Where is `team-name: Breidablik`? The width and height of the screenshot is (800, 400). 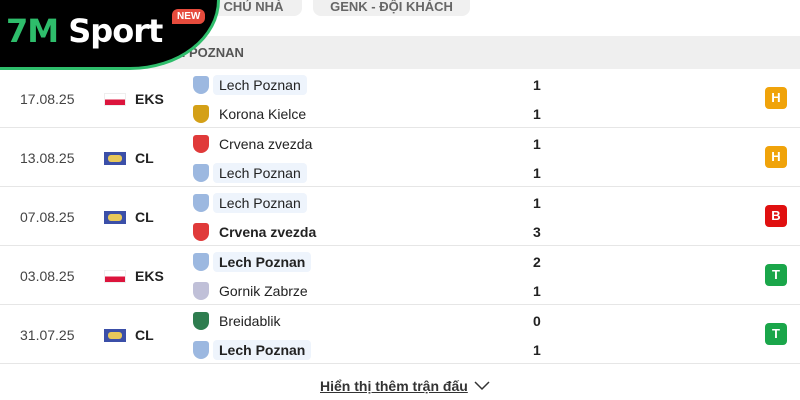 team-name: Breidablik is located at coordinates (250, 321).